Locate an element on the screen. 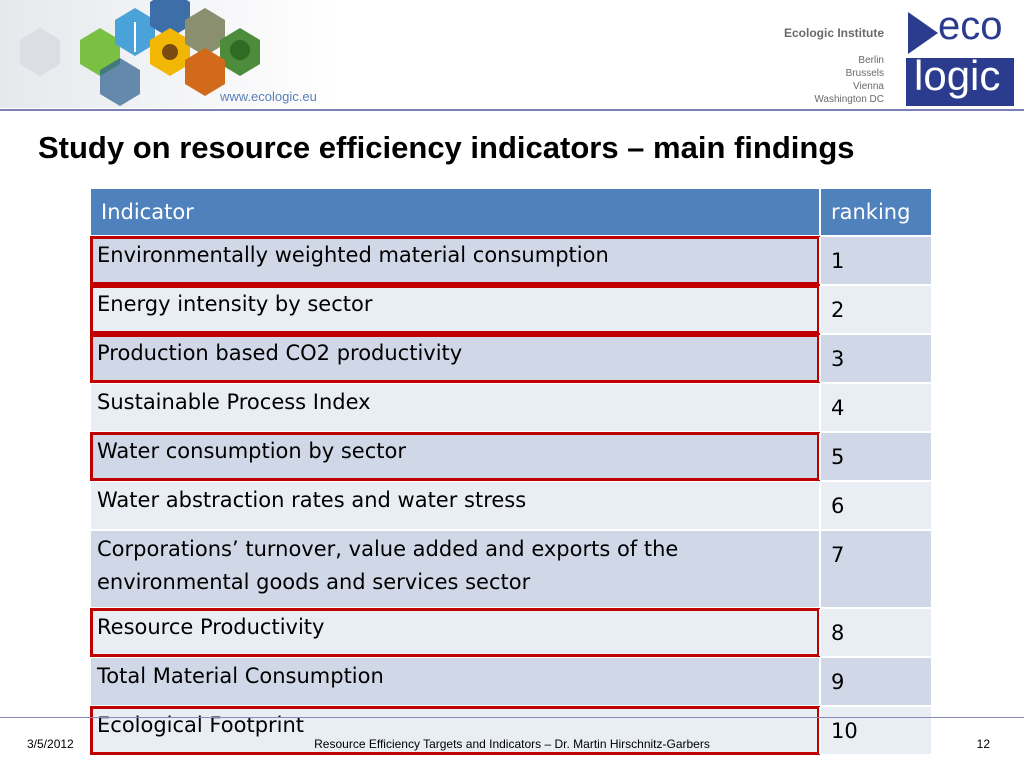  column-header-ranking: ranking is located at coordinates (875, 212).